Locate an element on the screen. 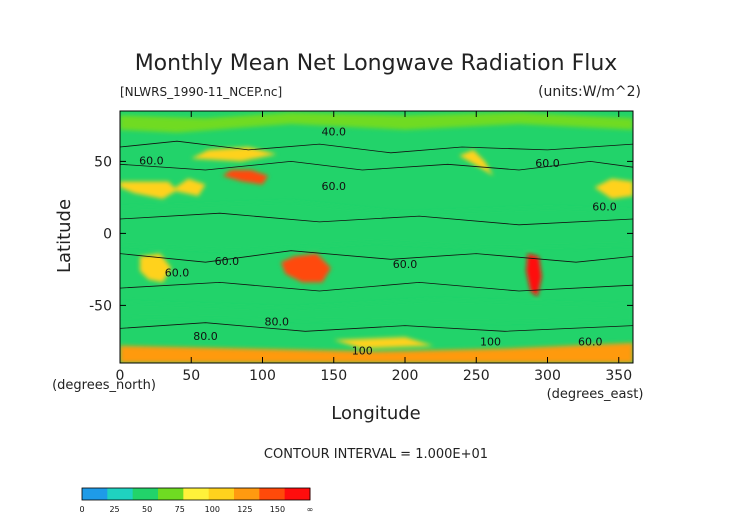 The width and height of the screenshot is (752, 532). x-tick-label: 0 is located at coordinates (120, 376).